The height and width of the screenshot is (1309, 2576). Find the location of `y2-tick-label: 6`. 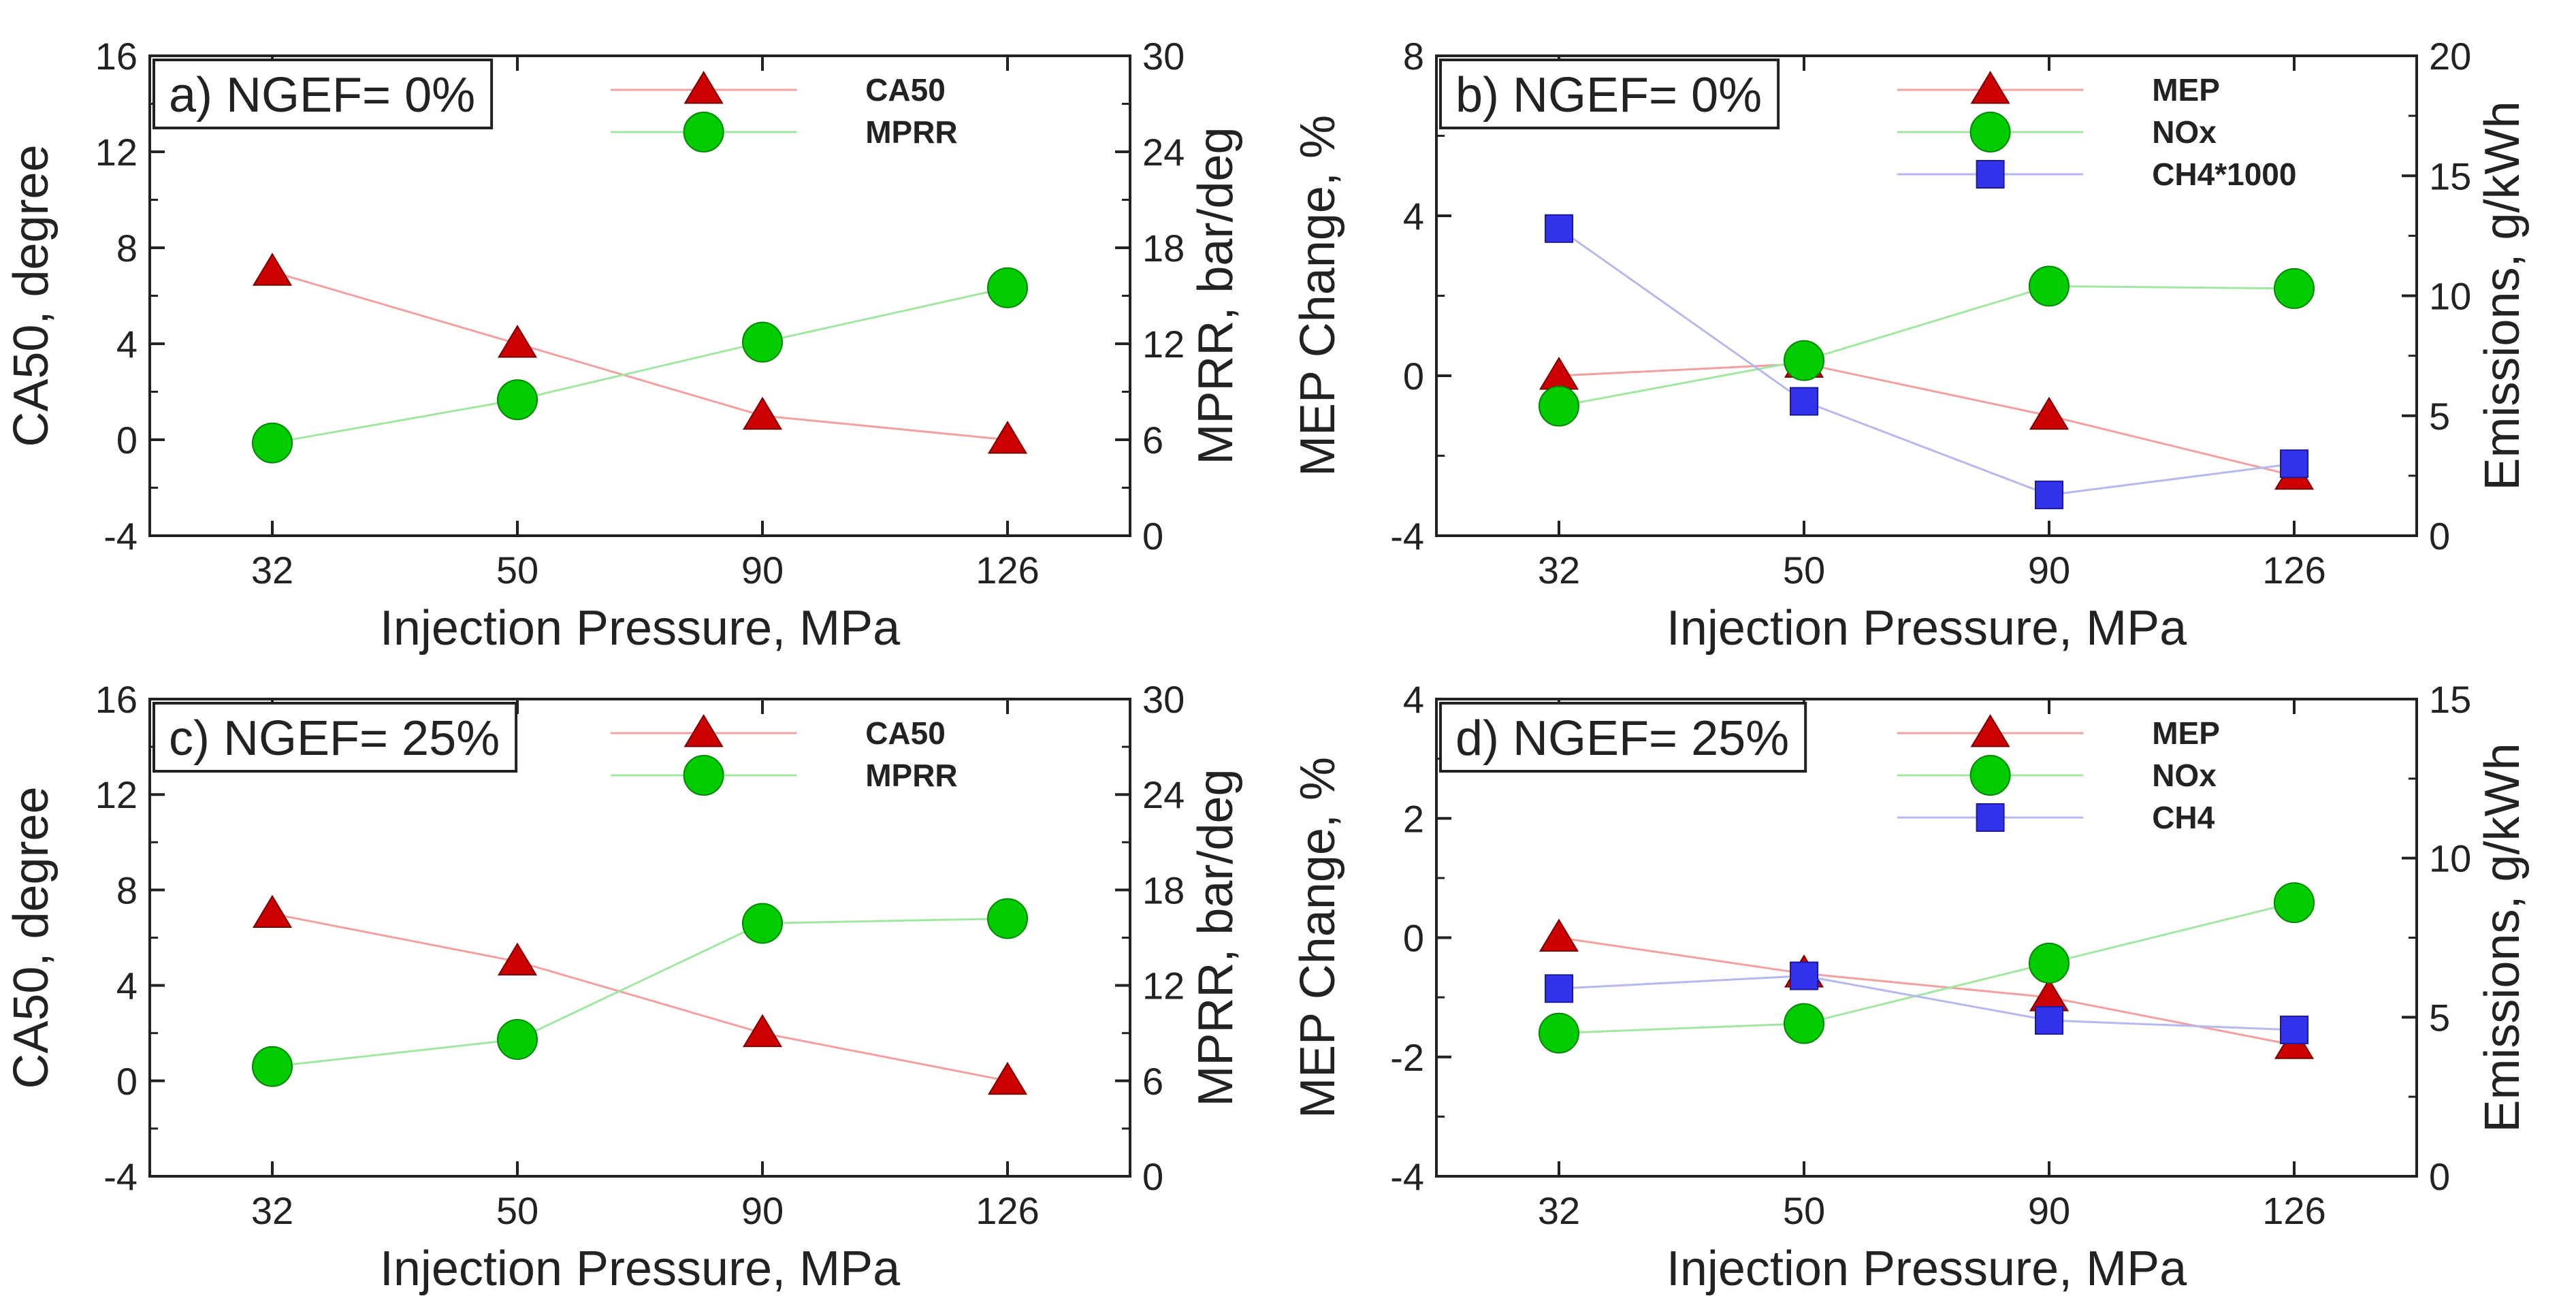

y2-tick-label: 6 is located at coordinates (1153, 440).